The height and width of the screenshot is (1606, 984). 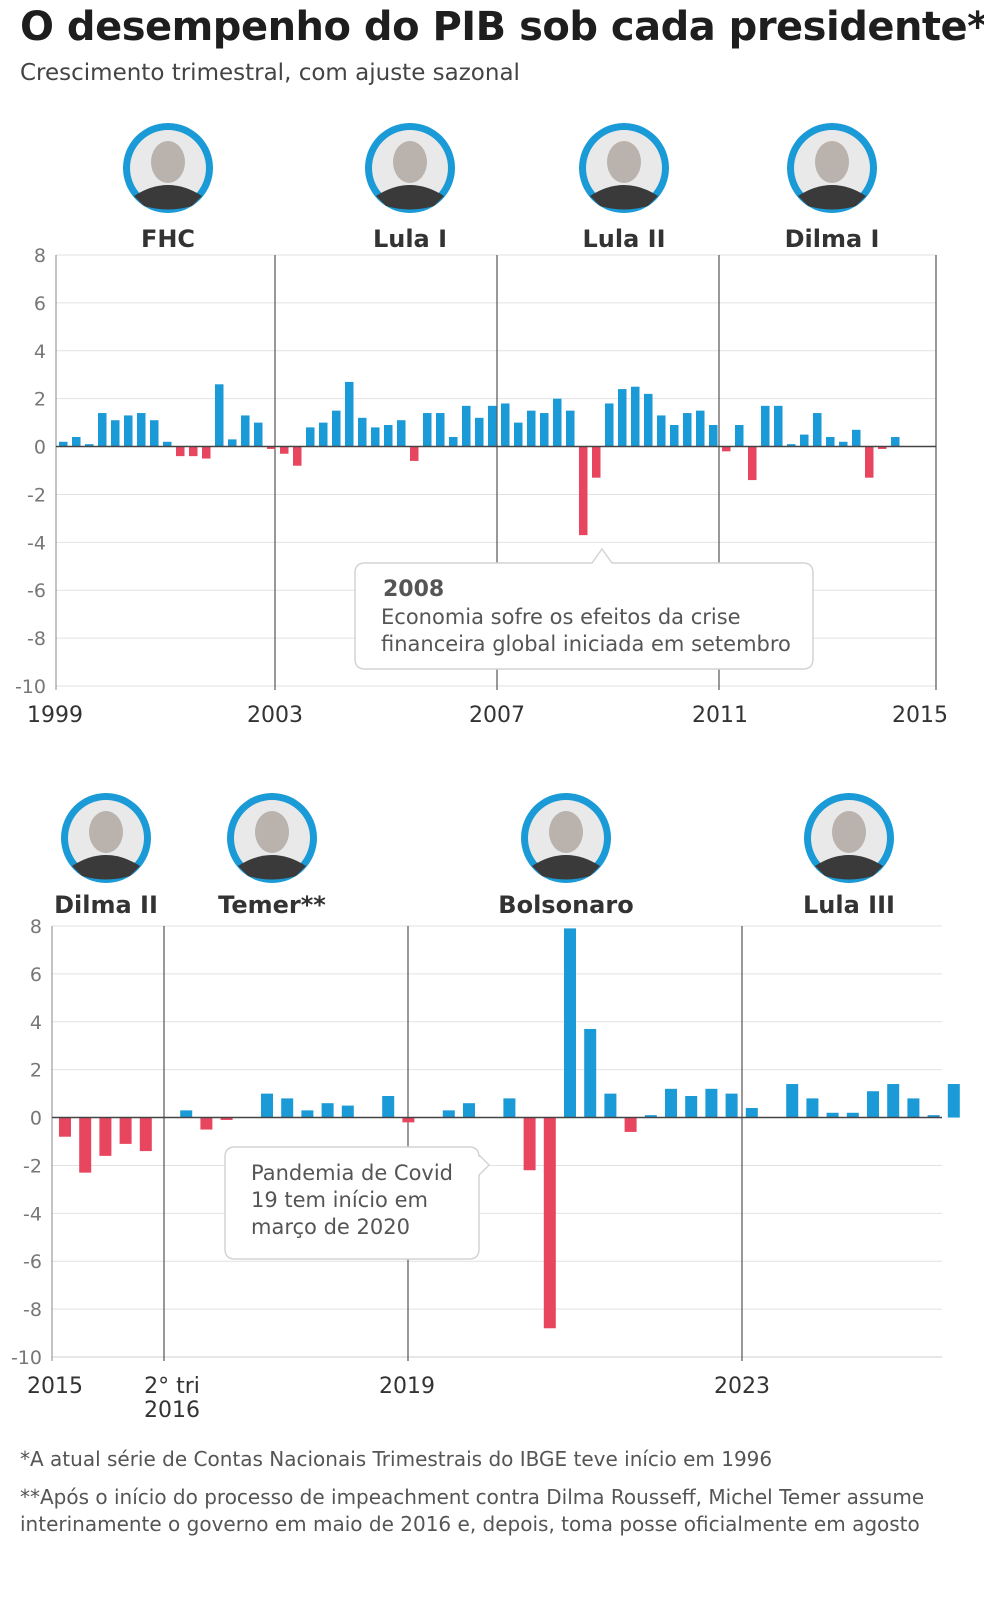 What do you see at coordinates (561, 617) in the screenshot?
I see `annotation-text: Economia sofre os efeitos da crise` at bounding box center [561, 617].